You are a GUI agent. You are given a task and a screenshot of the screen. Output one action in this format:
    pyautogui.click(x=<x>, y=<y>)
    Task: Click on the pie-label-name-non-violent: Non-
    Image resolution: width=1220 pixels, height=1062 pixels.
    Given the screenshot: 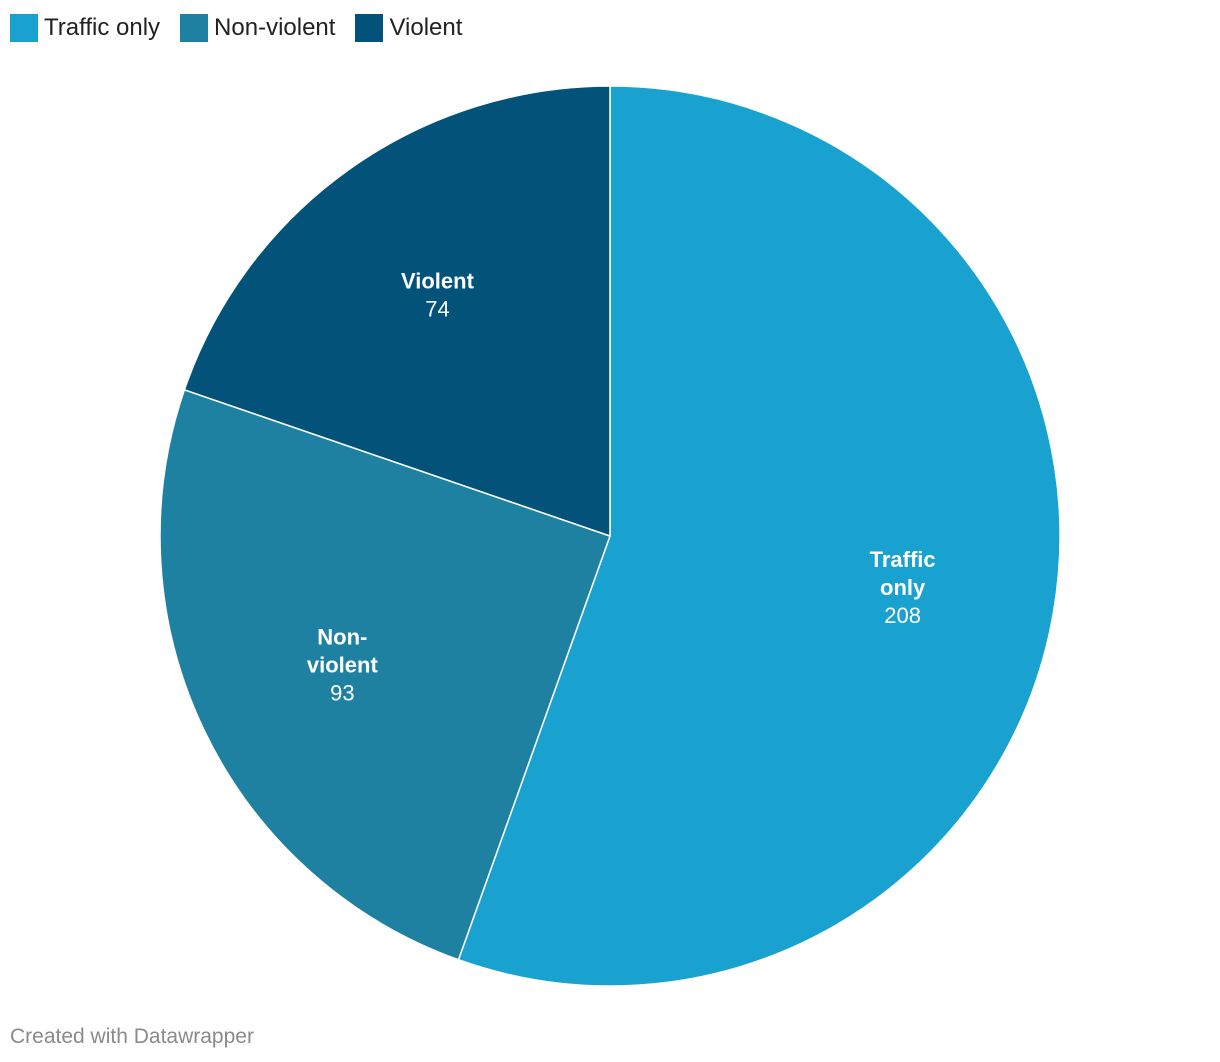 What is the action you would take?
    pyautogui.click(x=342, y=637)
    